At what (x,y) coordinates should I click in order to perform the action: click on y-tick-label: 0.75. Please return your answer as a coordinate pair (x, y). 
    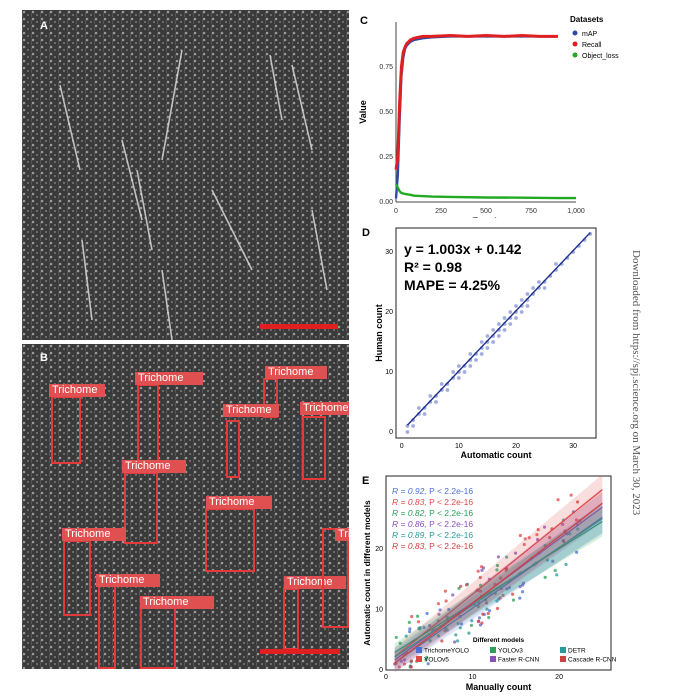
    Looking at the image, I should click on (386, 67).